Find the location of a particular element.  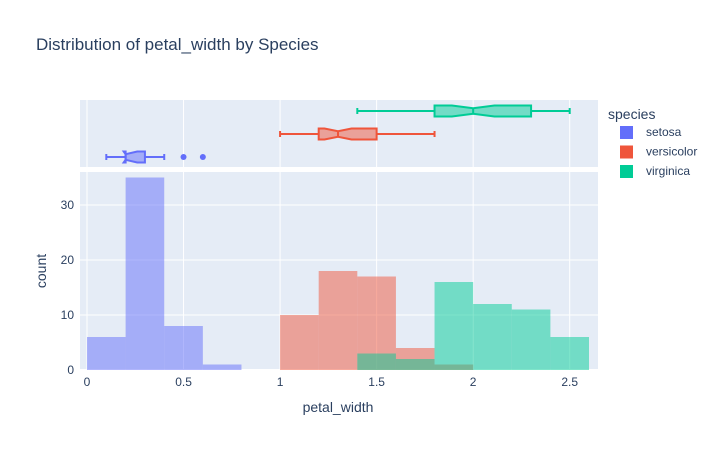

x-axis-label: petal_width is located at coordinates (338, 407).